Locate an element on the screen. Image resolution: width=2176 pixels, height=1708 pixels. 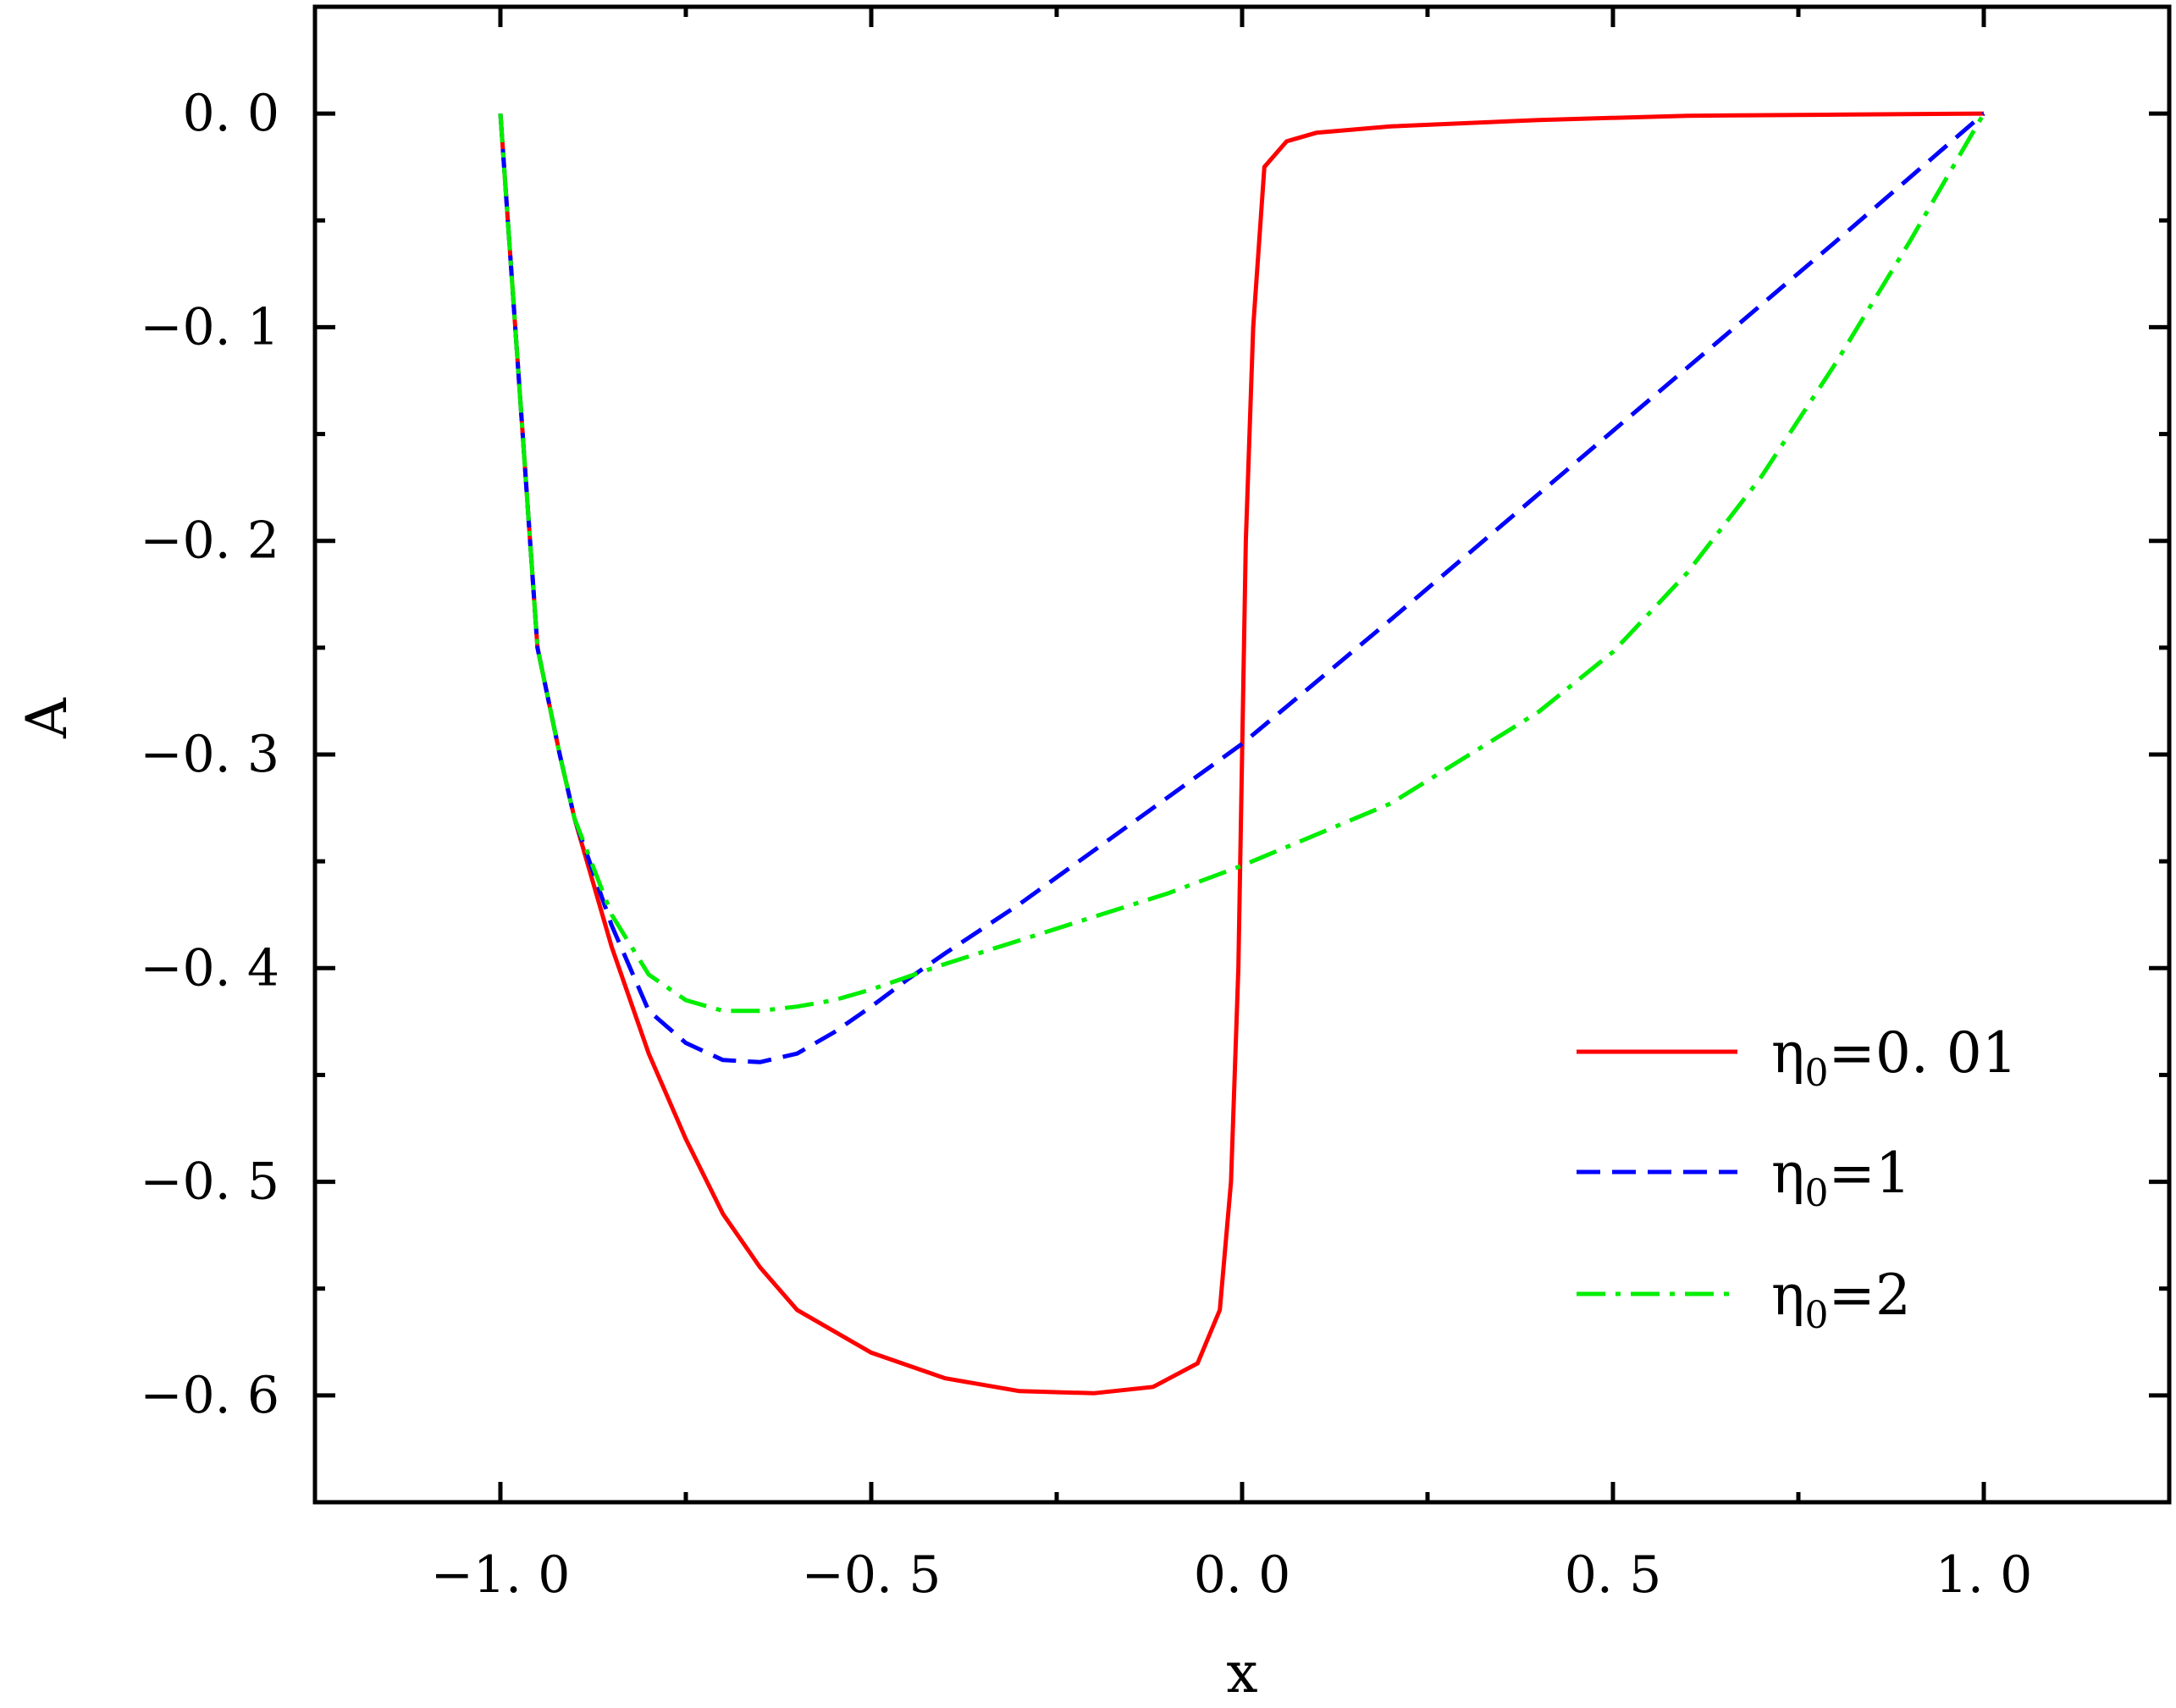
x-tick-label: −1. 0 is located at coordinates (501, 1575).